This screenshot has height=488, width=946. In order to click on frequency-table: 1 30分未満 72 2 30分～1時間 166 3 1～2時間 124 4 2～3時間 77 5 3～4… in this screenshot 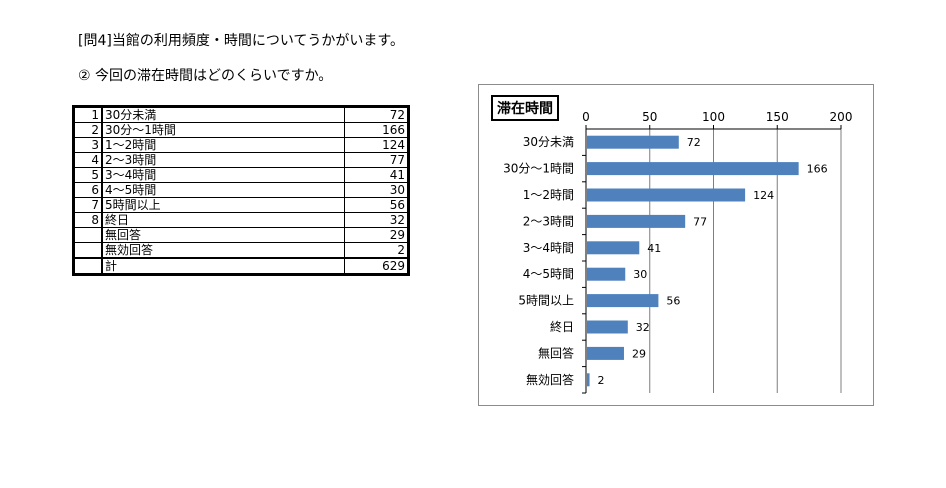, I will do `click(241, 190)`.